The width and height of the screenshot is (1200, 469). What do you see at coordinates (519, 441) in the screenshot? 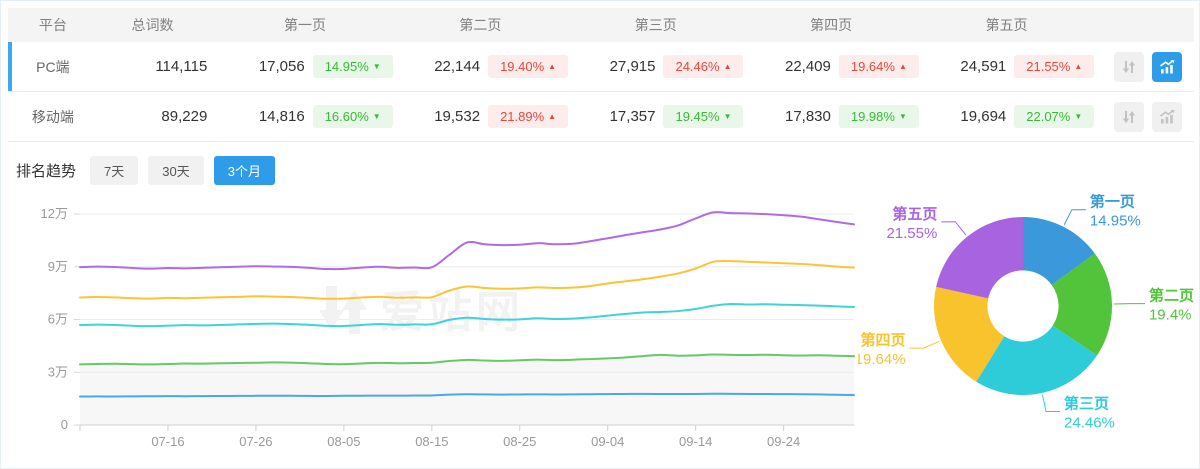
I see `svg-text: 08-25` at bounding box center [519, 441].